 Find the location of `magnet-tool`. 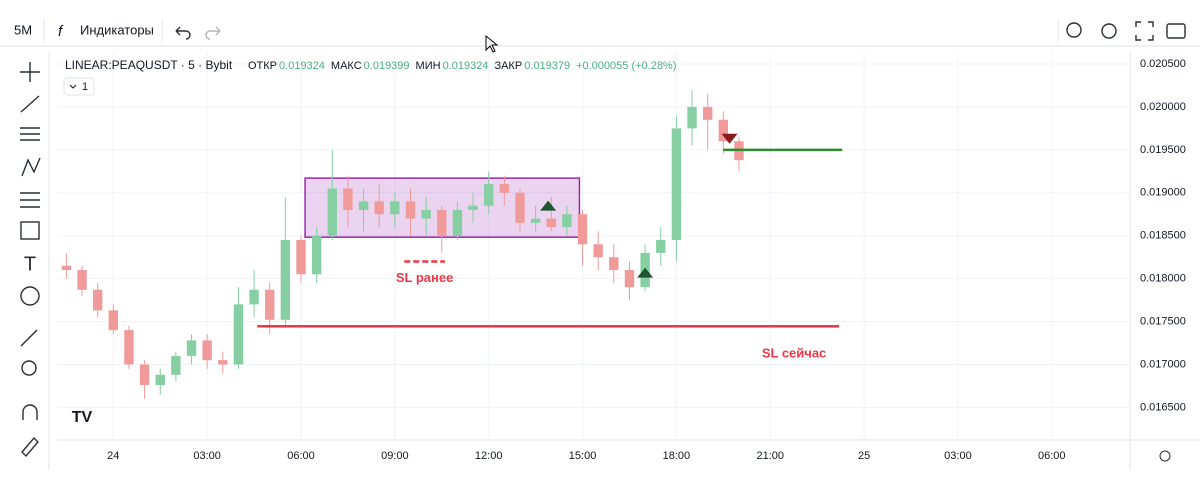

magnet-tool is located at coordinates (30, 412).